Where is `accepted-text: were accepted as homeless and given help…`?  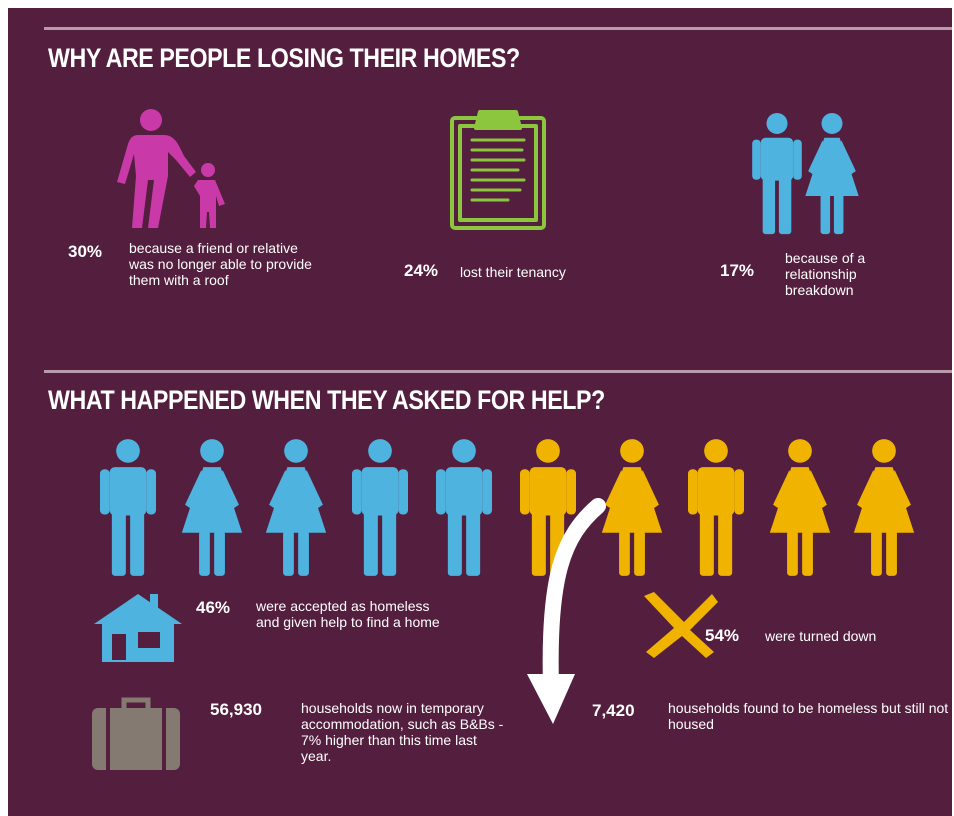 accepted-text: were accepted as homeless and given help… is located at coordinates (348, 614).